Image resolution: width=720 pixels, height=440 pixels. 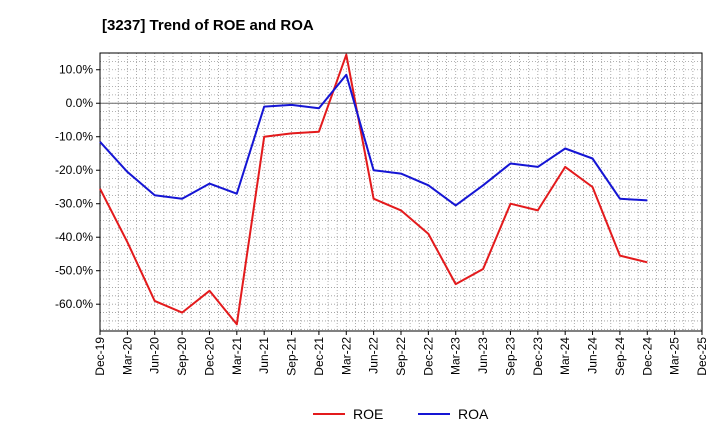 I want to click on x-tick-label: Sep-23, so click(x=510, y=356).